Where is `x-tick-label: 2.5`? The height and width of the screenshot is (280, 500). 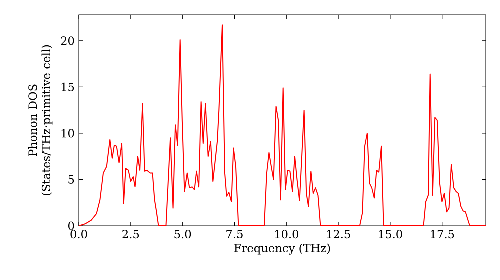
x-tick-label: 2.5 is located at coordinates (131, 234).